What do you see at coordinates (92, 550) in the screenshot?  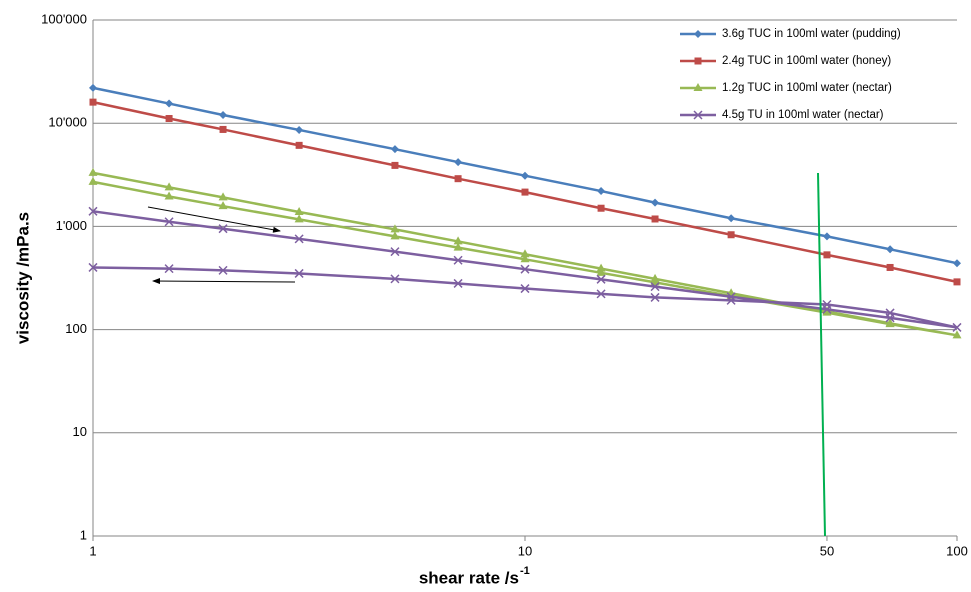 I see `x-tick-label: 1` at bounding box center [92, 550].